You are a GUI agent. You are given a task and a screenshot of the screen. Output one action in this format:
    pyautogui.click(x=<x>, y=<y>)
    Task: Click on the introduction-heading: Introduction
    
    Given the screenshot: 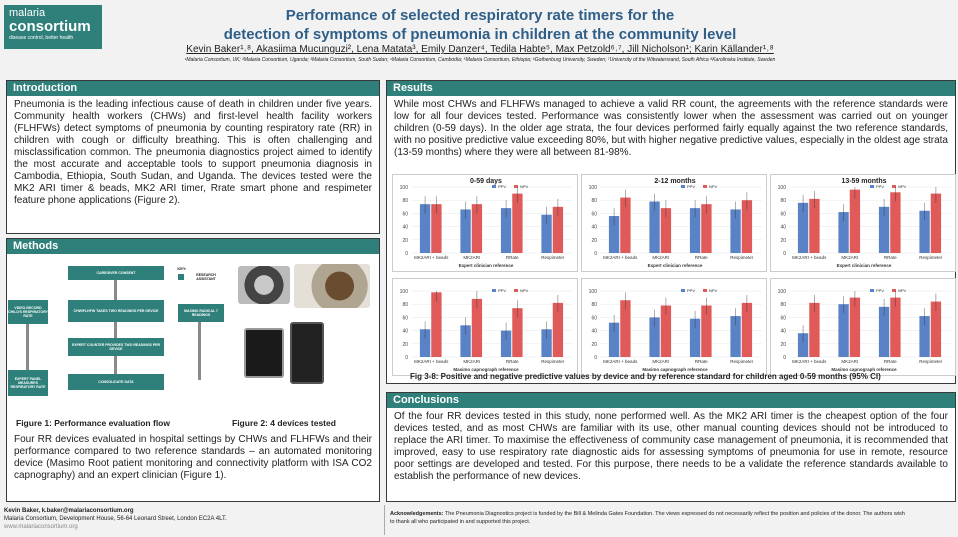 What is the action you would take?
    pyautogui.click(x=193, y=88)
    